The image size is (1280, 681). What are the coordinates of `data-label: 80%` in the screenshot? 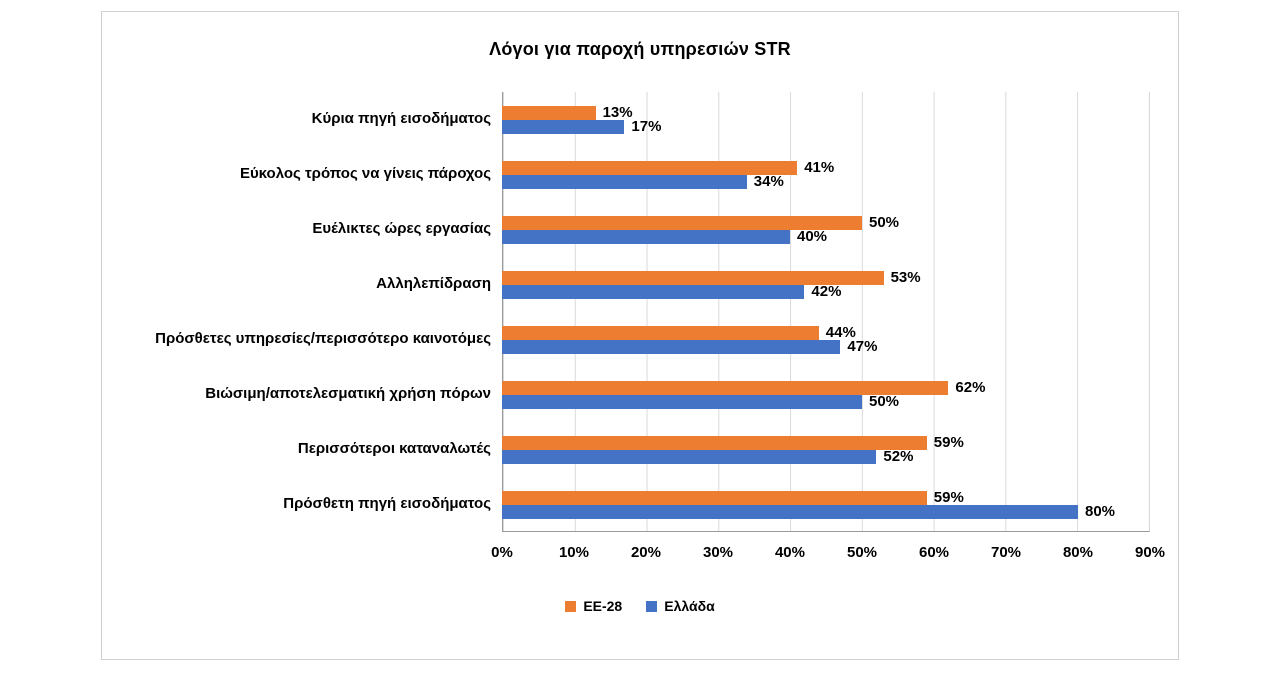 It's located at (1100, 511).